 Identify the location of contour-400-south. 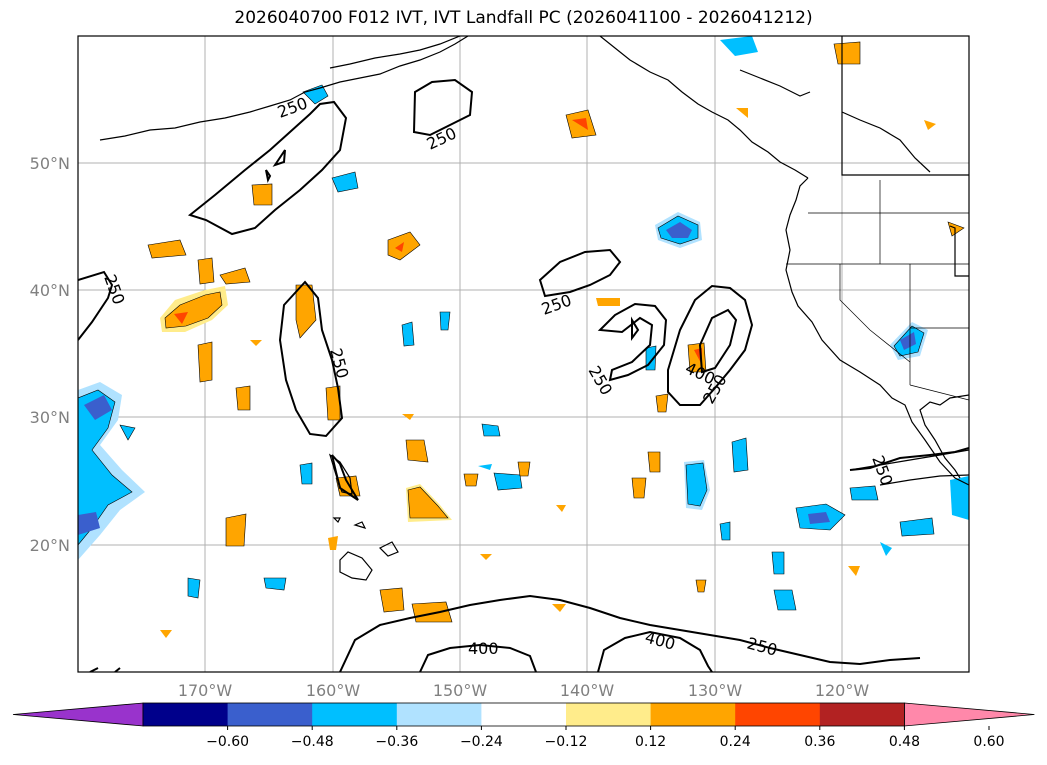
(478, 657).